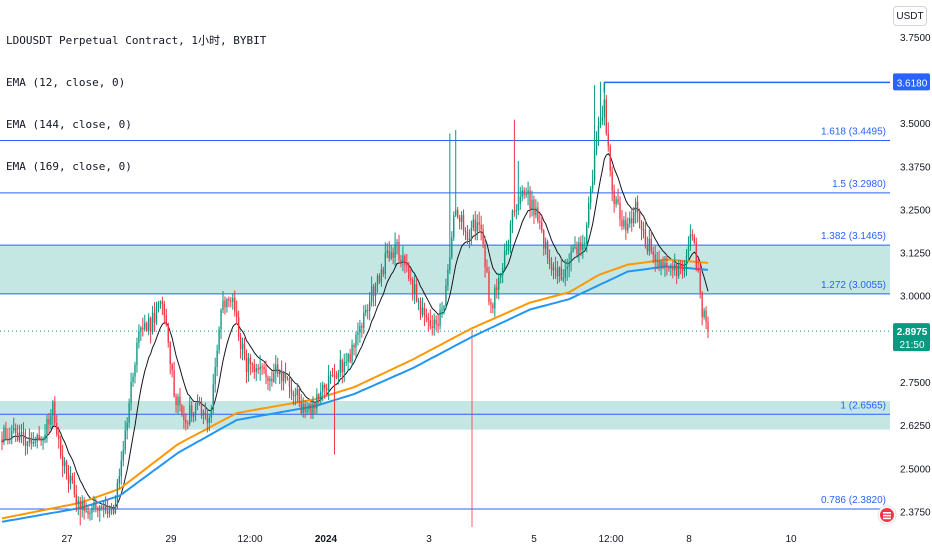  Describe the element at coordinates (915, 426) in the screenshot. I see `y-tick-label: 2.6250` at that location.